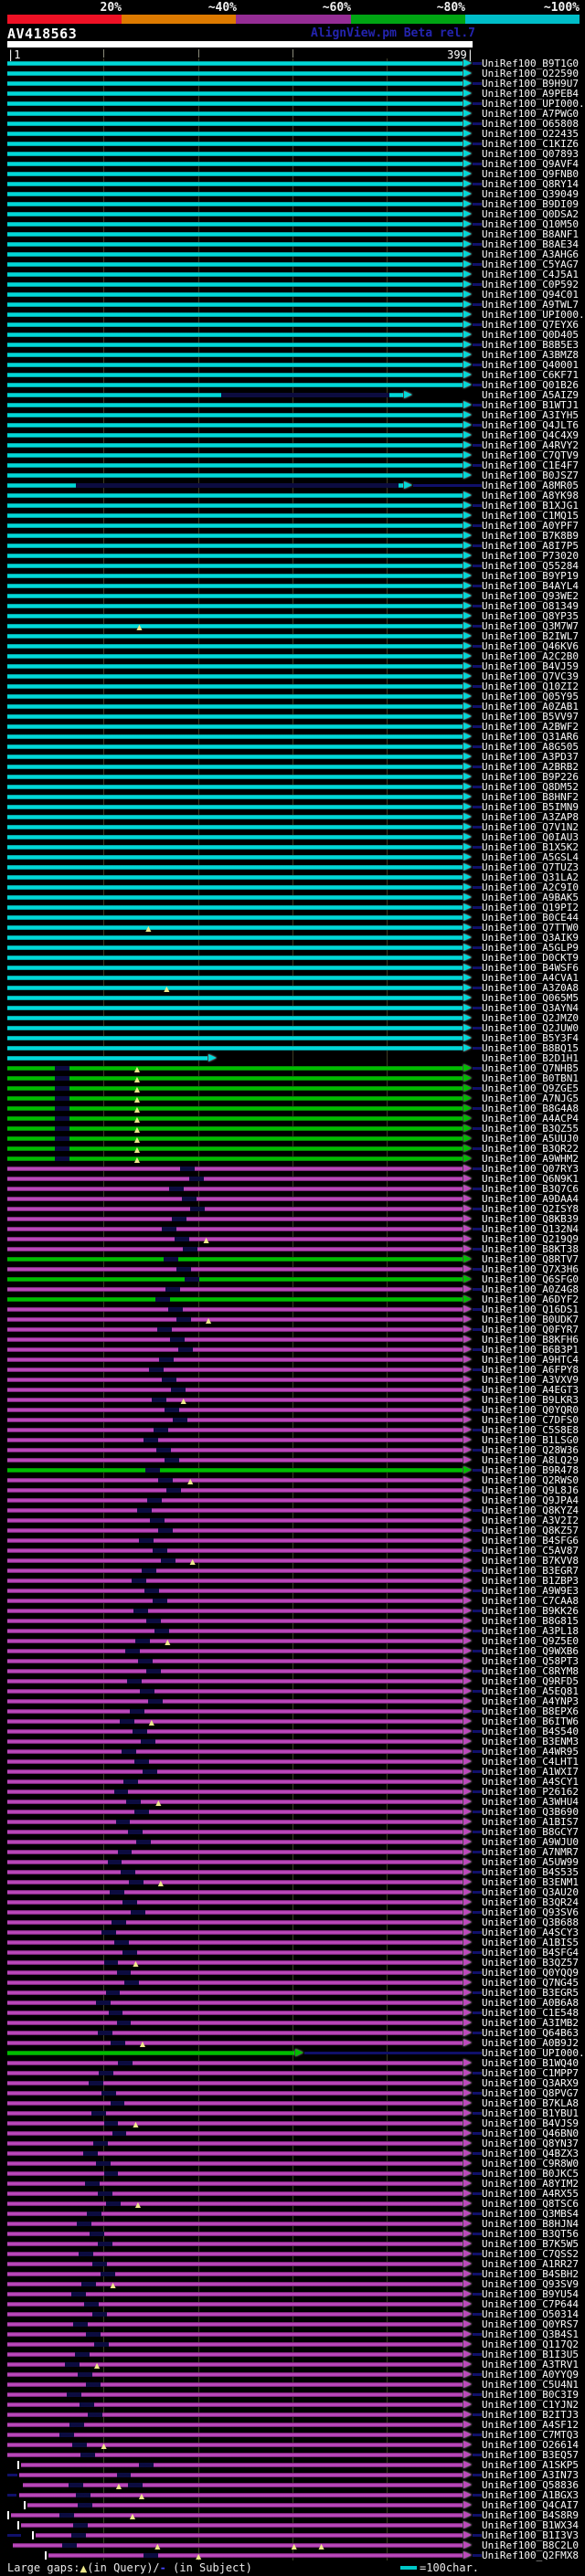 The height and width of the screenshot is (2576, 585). What do you see at coordinates (531, 1319) in the screenshot?
I see `row-label: UniRef100_B0UDK7` at bounding box center [531, 1319].